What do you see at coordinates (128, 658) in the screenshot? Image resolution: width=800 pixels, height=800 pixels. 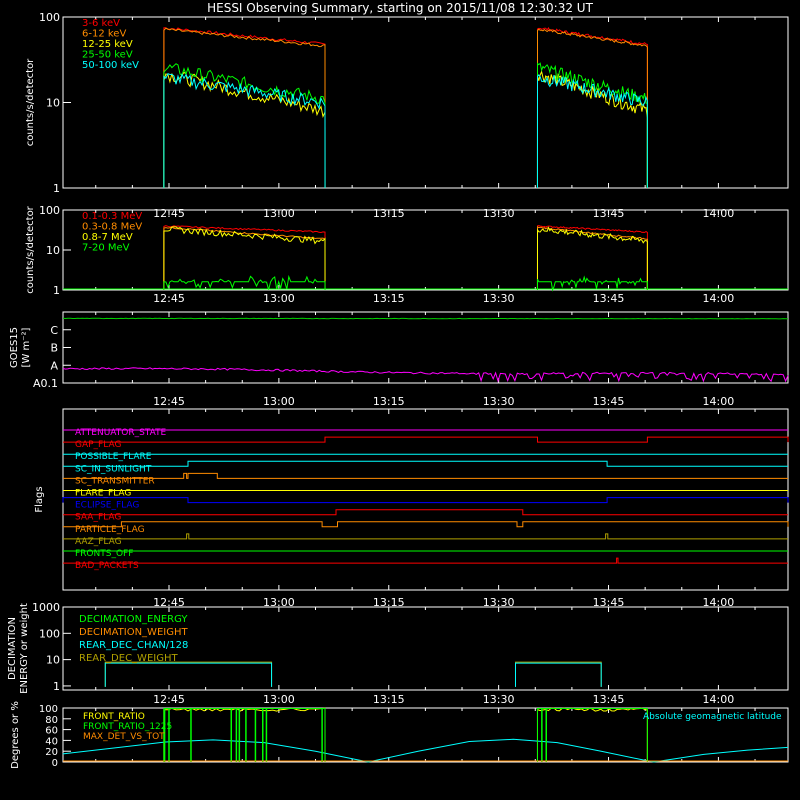 I see `legend-entry: REAR_DEC_WEIGHT` at bounding box center [128, 658].